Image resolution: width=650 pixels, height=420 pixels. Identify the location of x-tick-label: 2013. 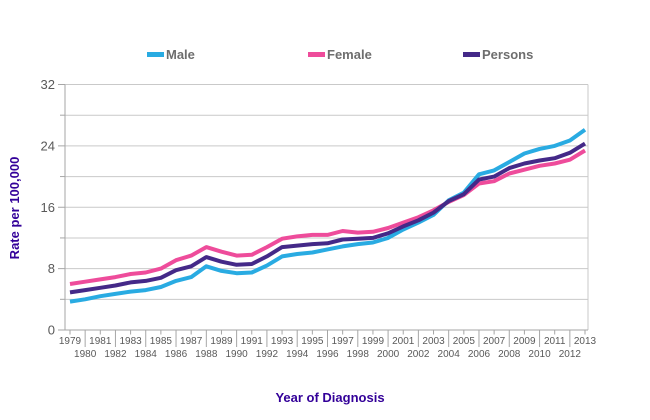
(585, 341).